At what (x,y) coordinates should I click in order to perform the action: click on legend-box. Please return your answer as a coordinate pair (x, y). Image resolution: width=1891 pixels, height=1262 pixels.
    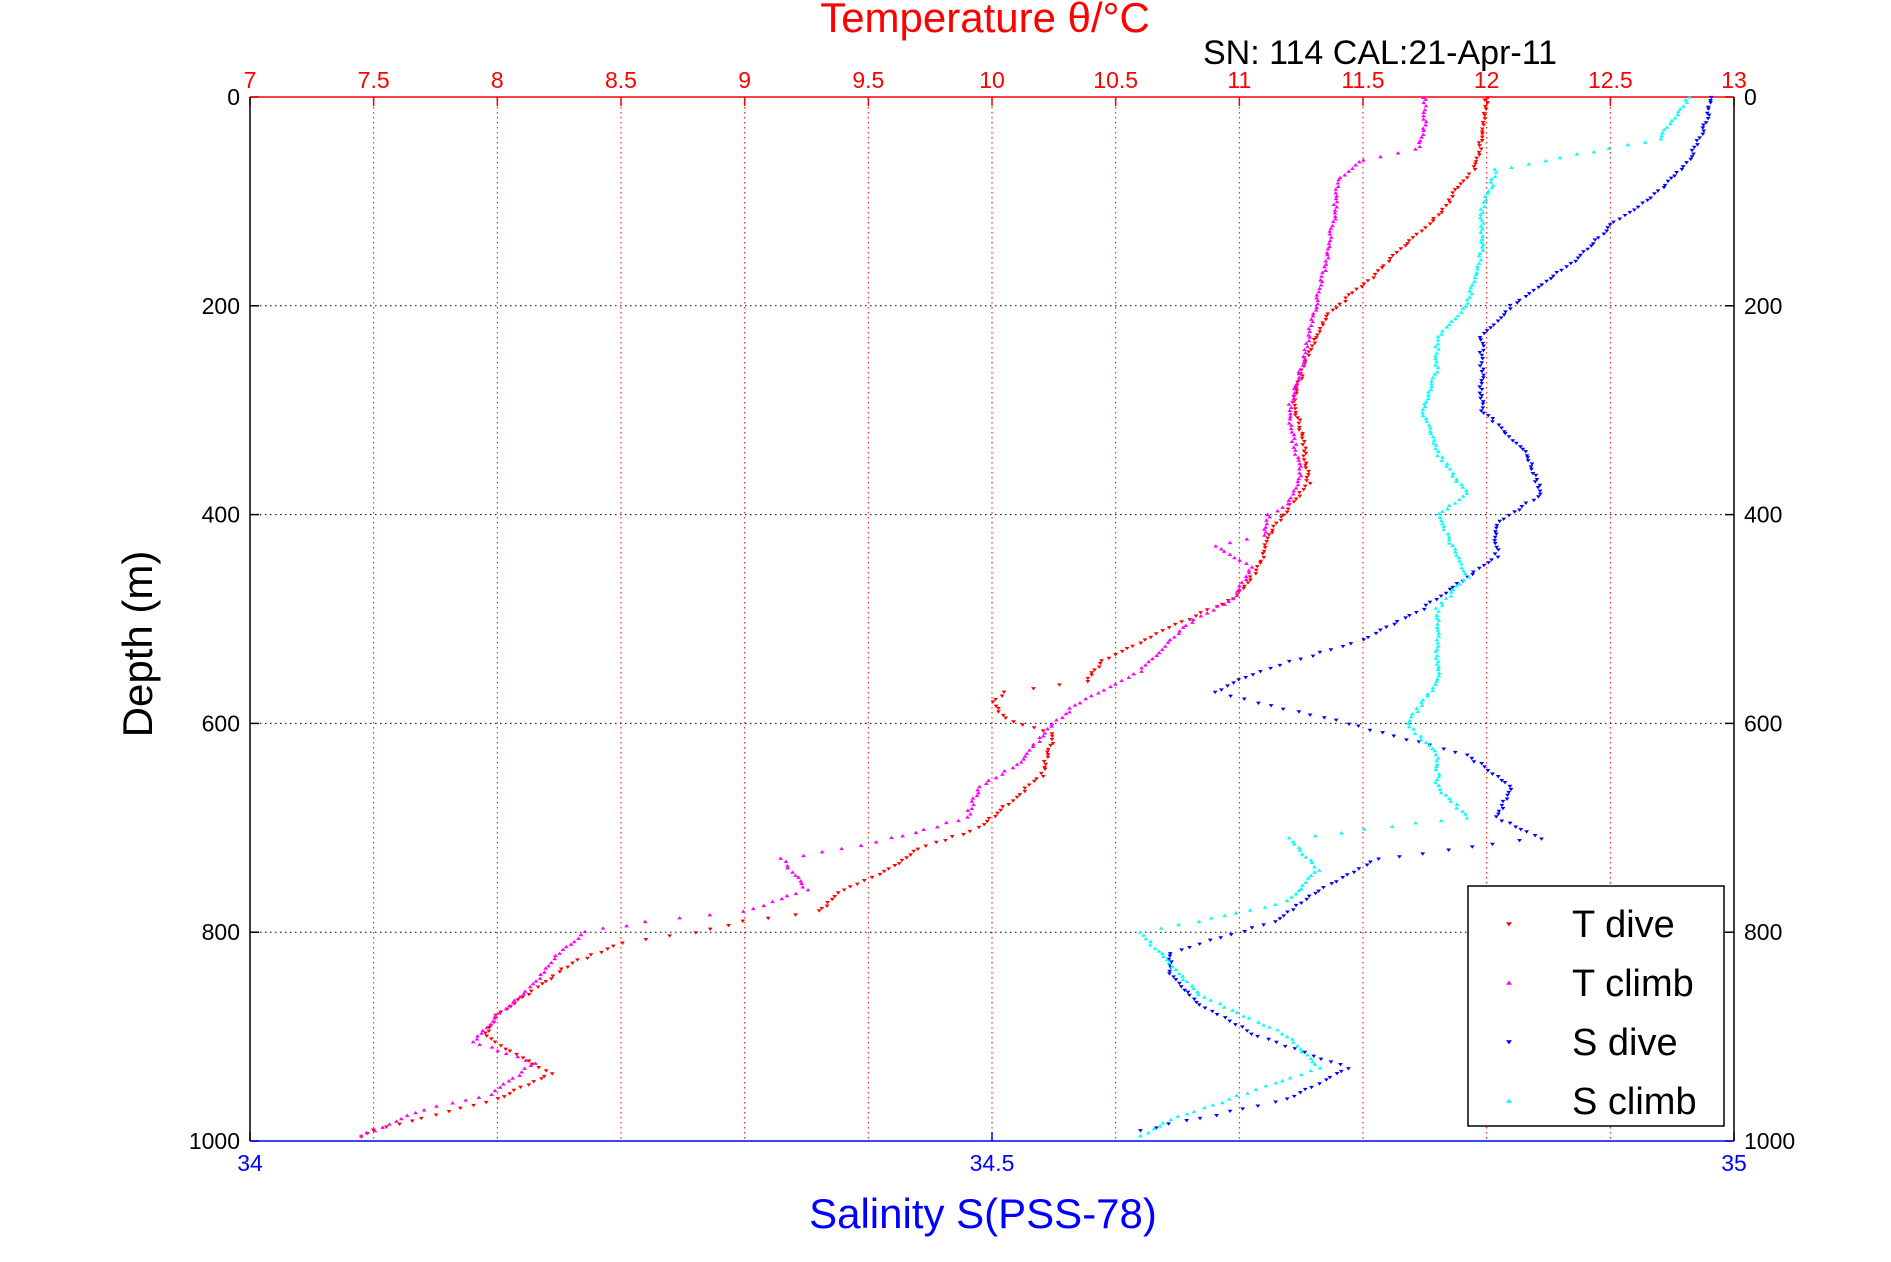
    Looking at the image, I should click on (1596, 1006).